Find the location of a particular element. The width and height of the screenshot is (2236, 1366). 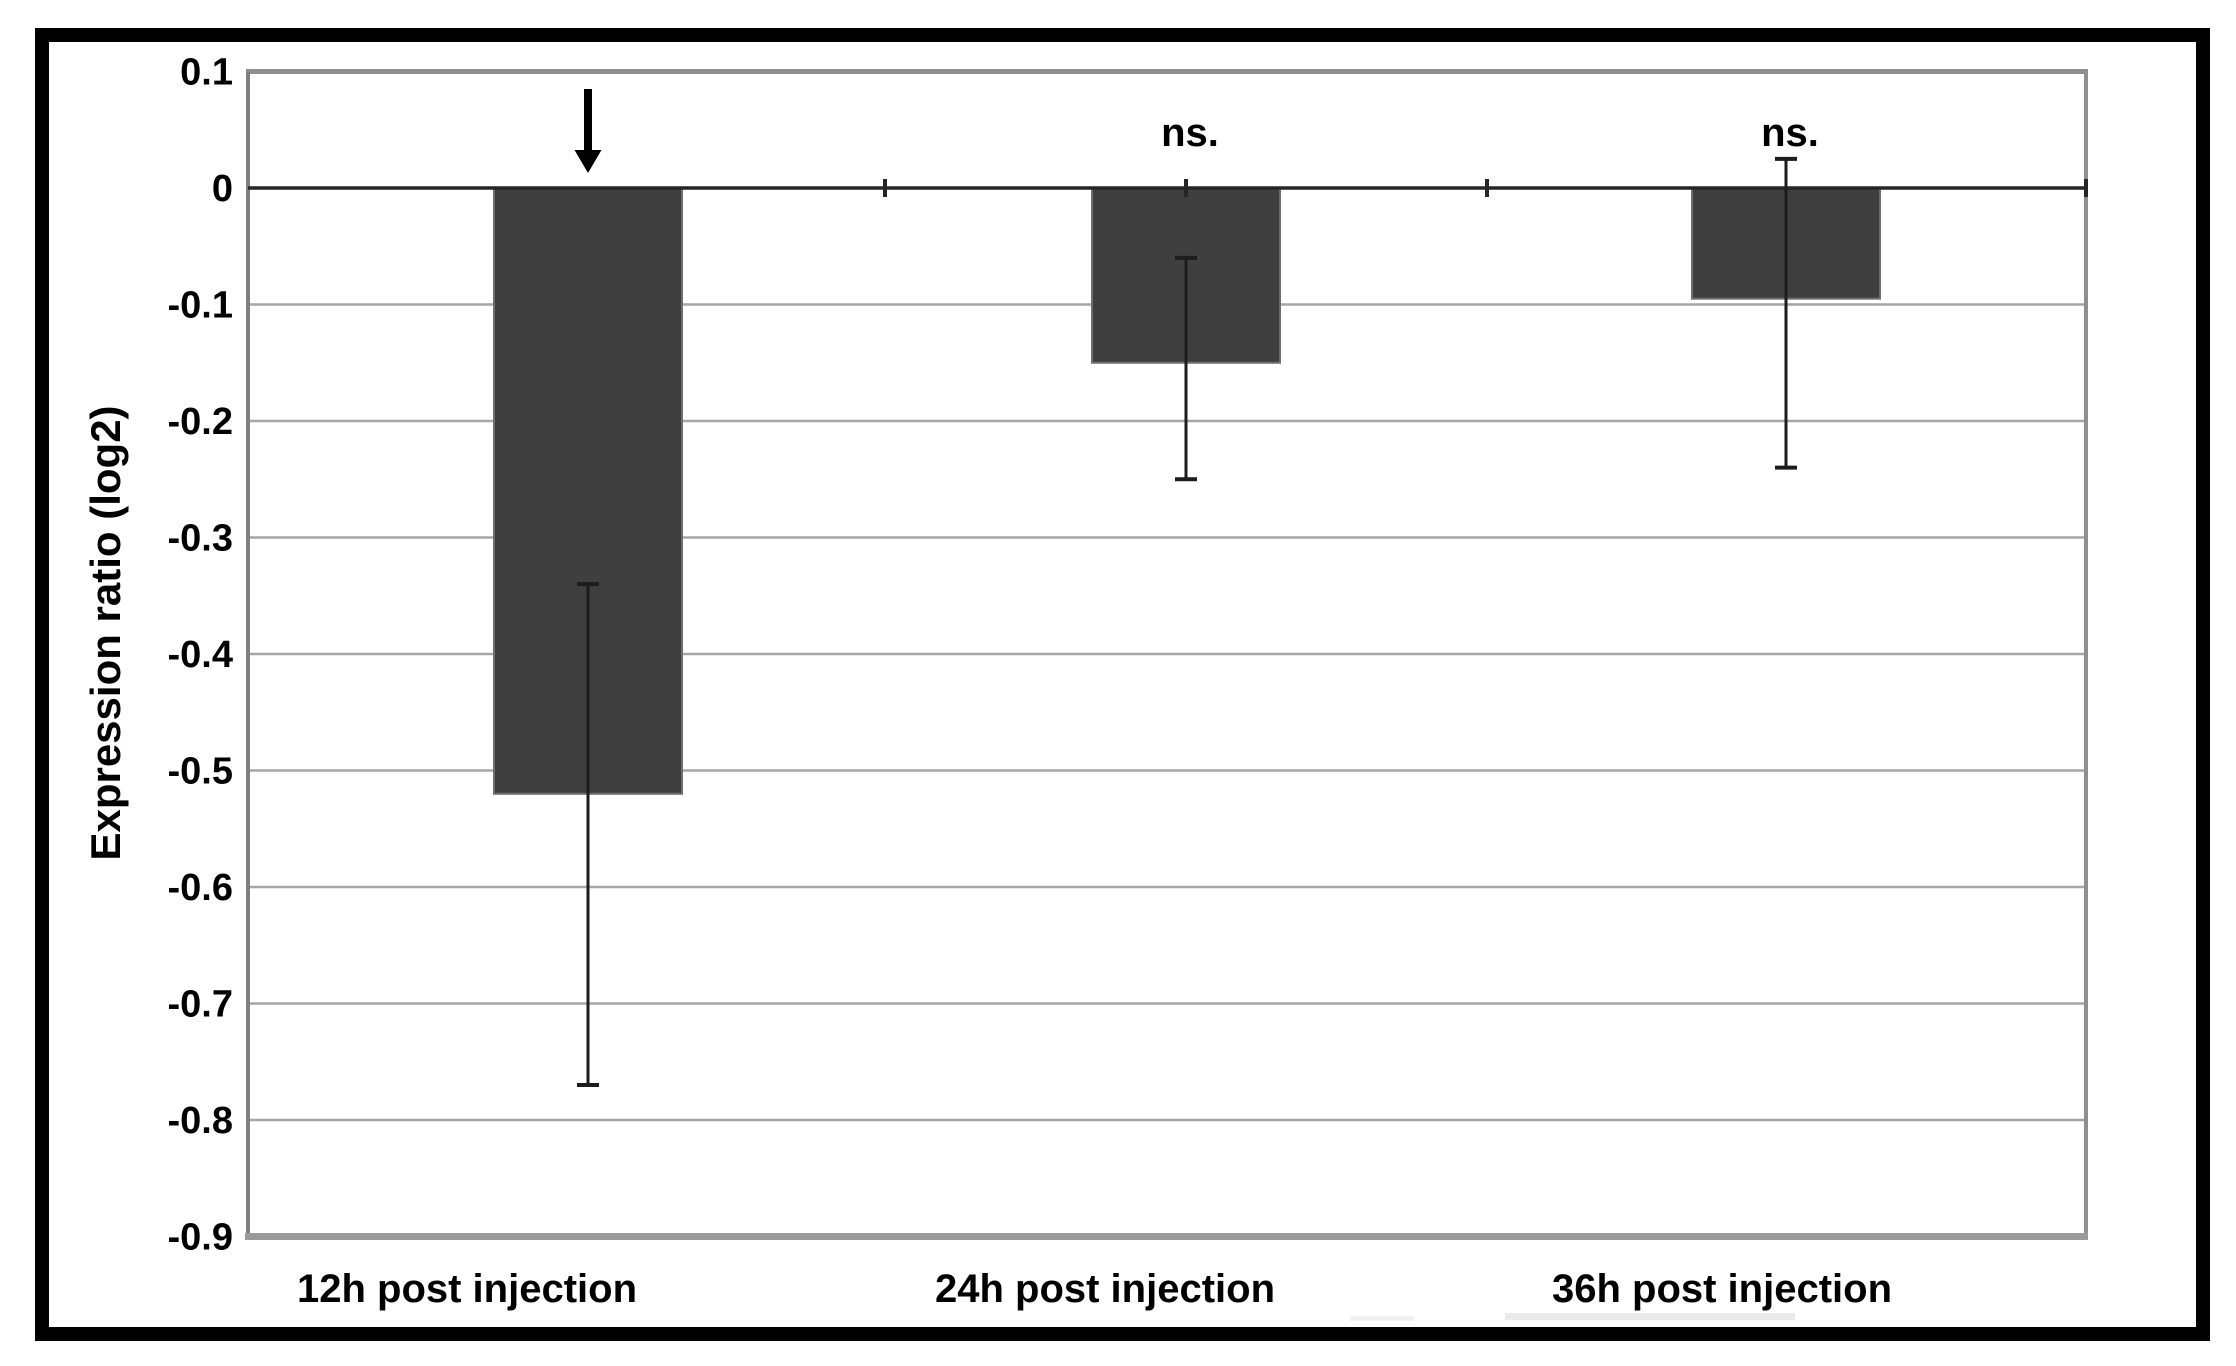

y-tick-label: 0 is located at coordinates (222, 189).